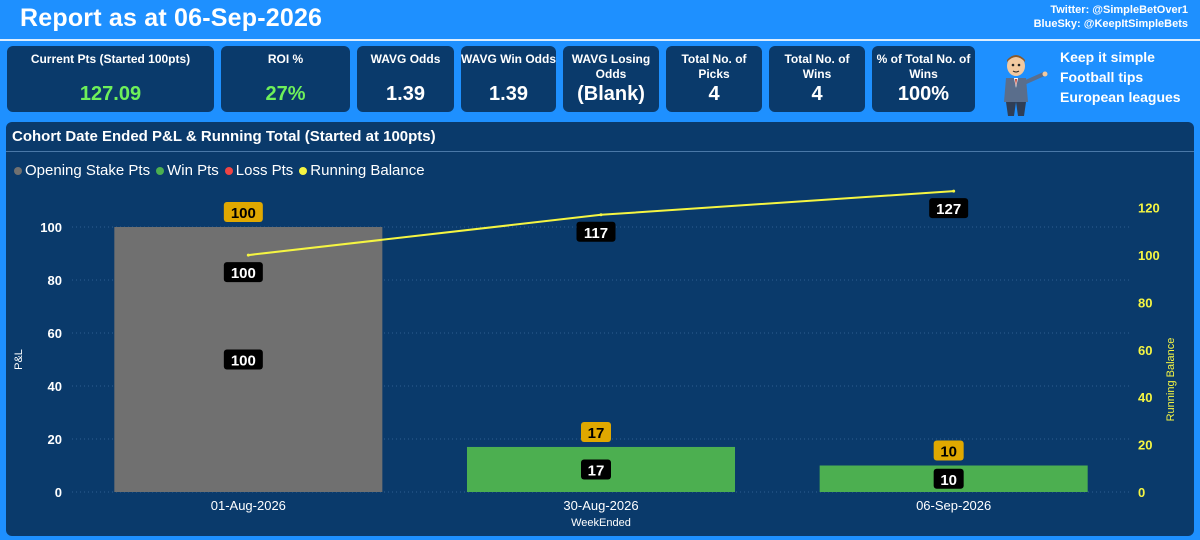 The height and width of the screenshot is (540, 1200). I want to click on kpi-value: (Blank), so click(611, 94).